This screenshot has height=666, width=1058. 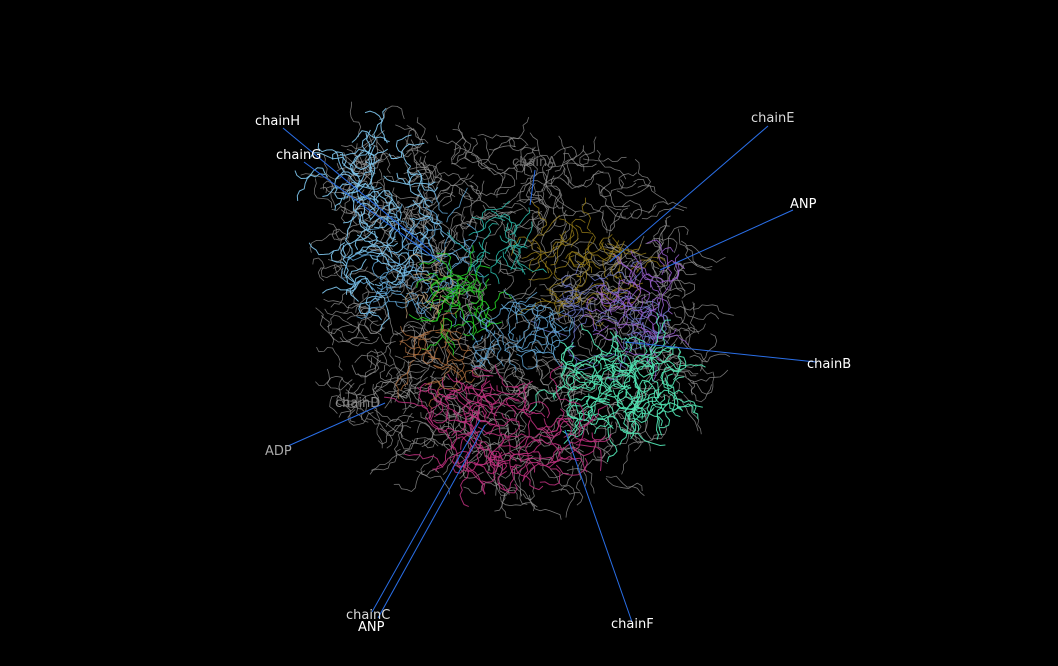 What do you see at coordinates (773, 118) in the screenshot?
I see `label-chainE: chainE` at bounding box center [773, 118].